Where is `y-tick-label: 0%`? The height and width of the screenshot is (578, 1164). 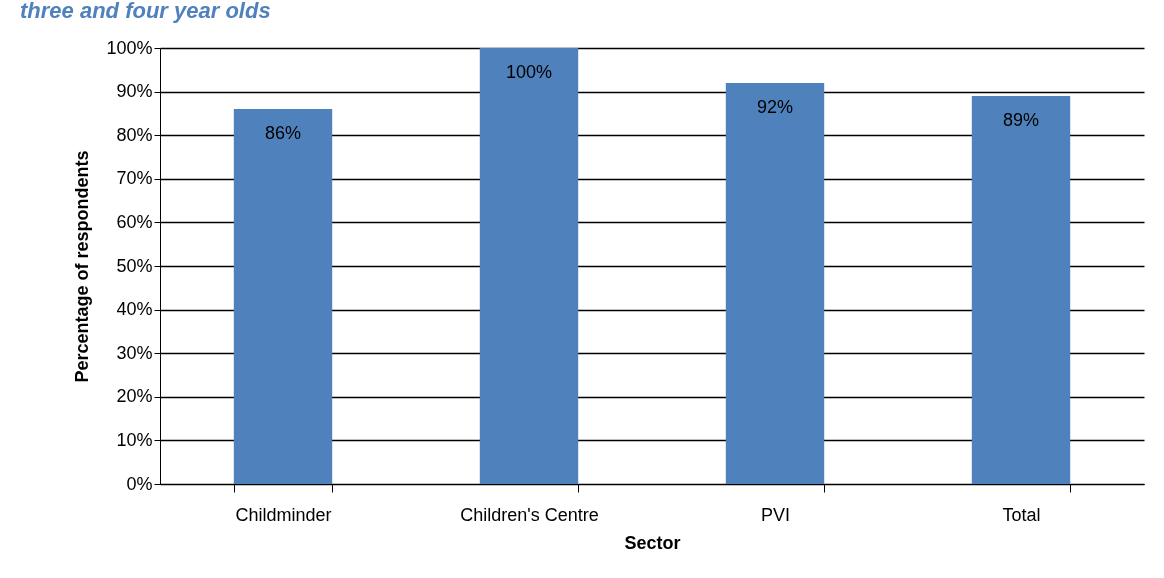 y-tick-label: 0% is located at coordinates (139, 483).